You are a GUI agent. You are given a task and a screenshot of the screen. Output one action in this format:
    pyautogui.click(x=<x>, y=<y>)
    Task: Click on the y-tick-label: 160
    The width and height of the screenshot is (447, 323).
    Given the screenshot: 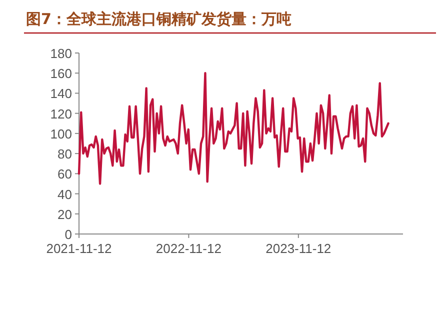 What is the action you would take?
    pyautogui.click(x=61, y=74)
    